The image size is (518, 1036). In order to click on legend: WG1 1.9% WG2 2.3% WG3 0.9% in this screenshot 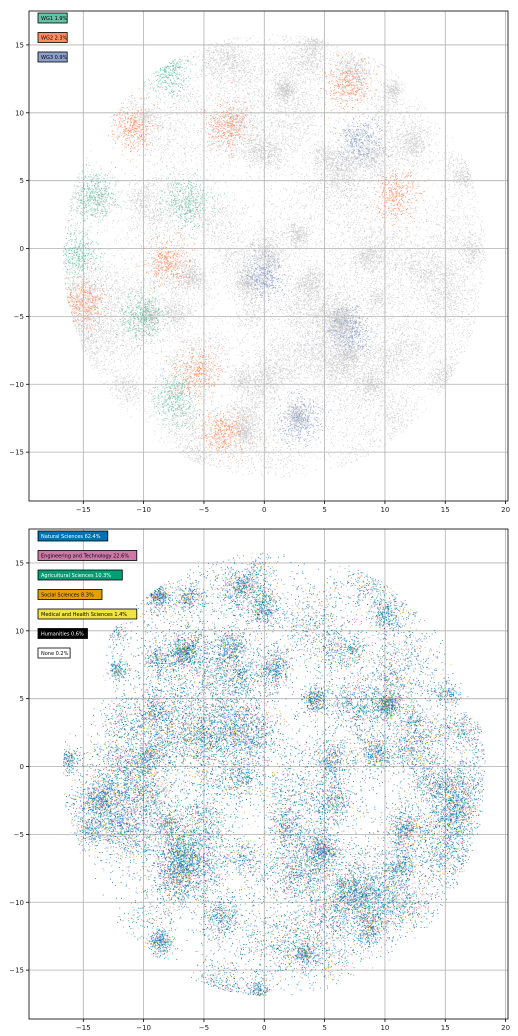, I will do `click(52, 37)`.